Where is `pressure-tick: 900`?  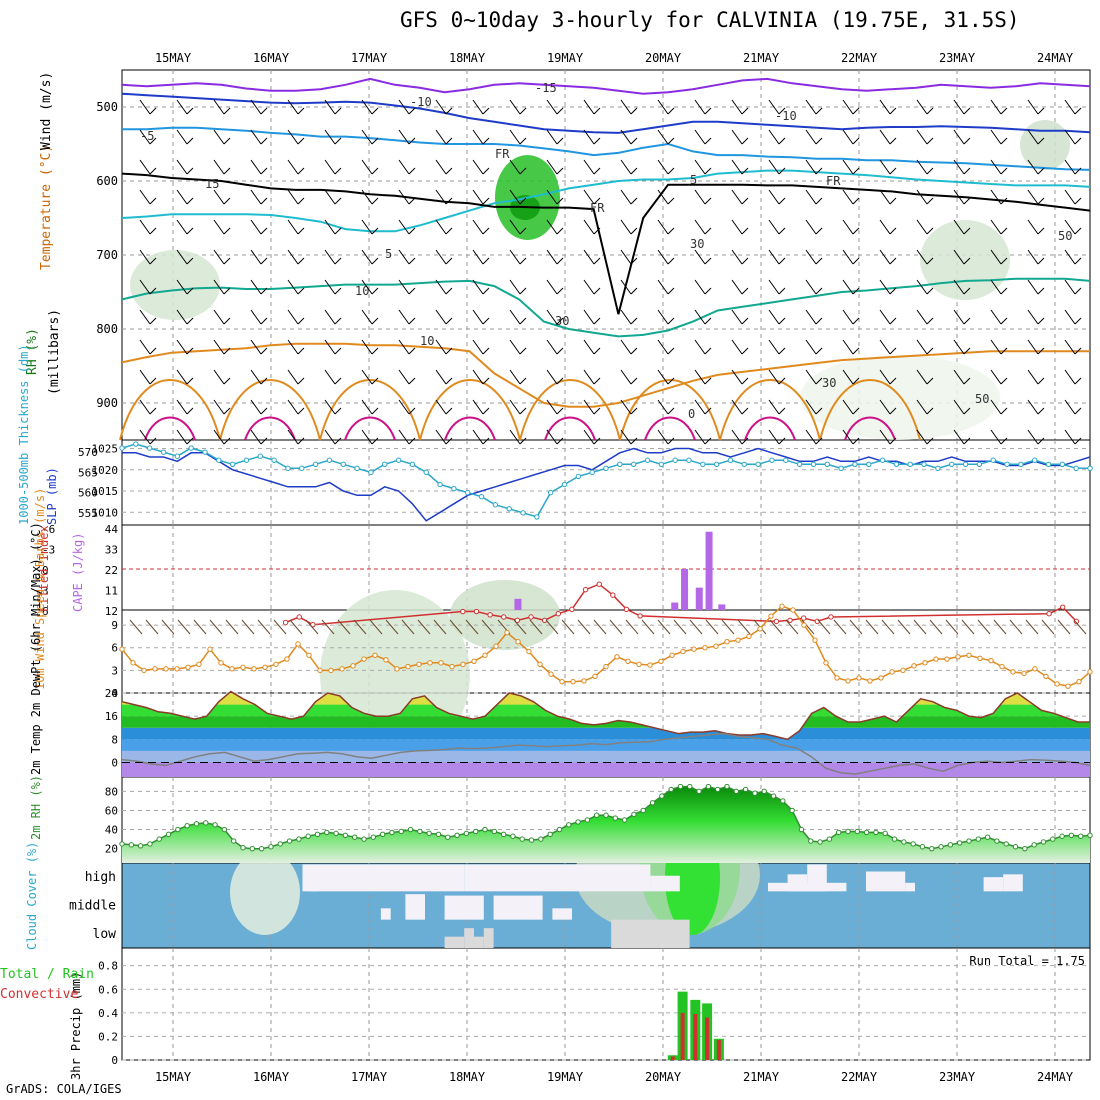 pressure-tick: 900 is located at coordinates (107, 403).